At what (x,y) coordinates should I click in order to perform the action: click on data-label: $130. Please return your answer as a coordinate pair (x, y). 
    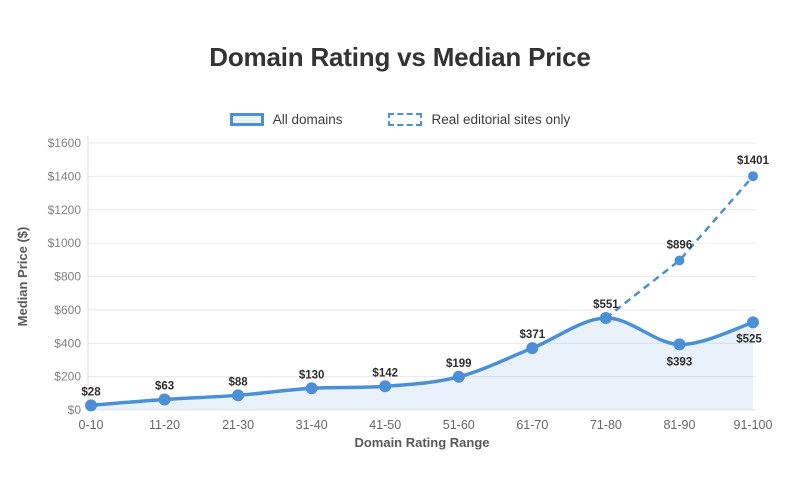
    Looking at the image, I should click on (312, 375).